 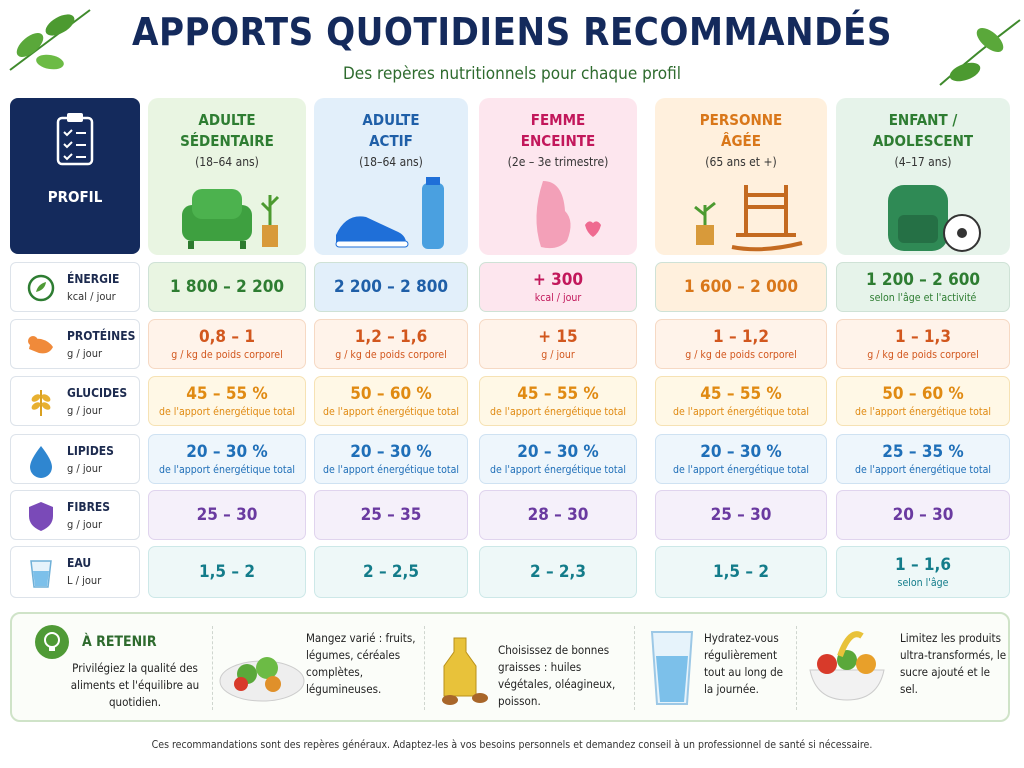 I want to click on value-cell: + 15 g / jour, so click(x=558, y=344).